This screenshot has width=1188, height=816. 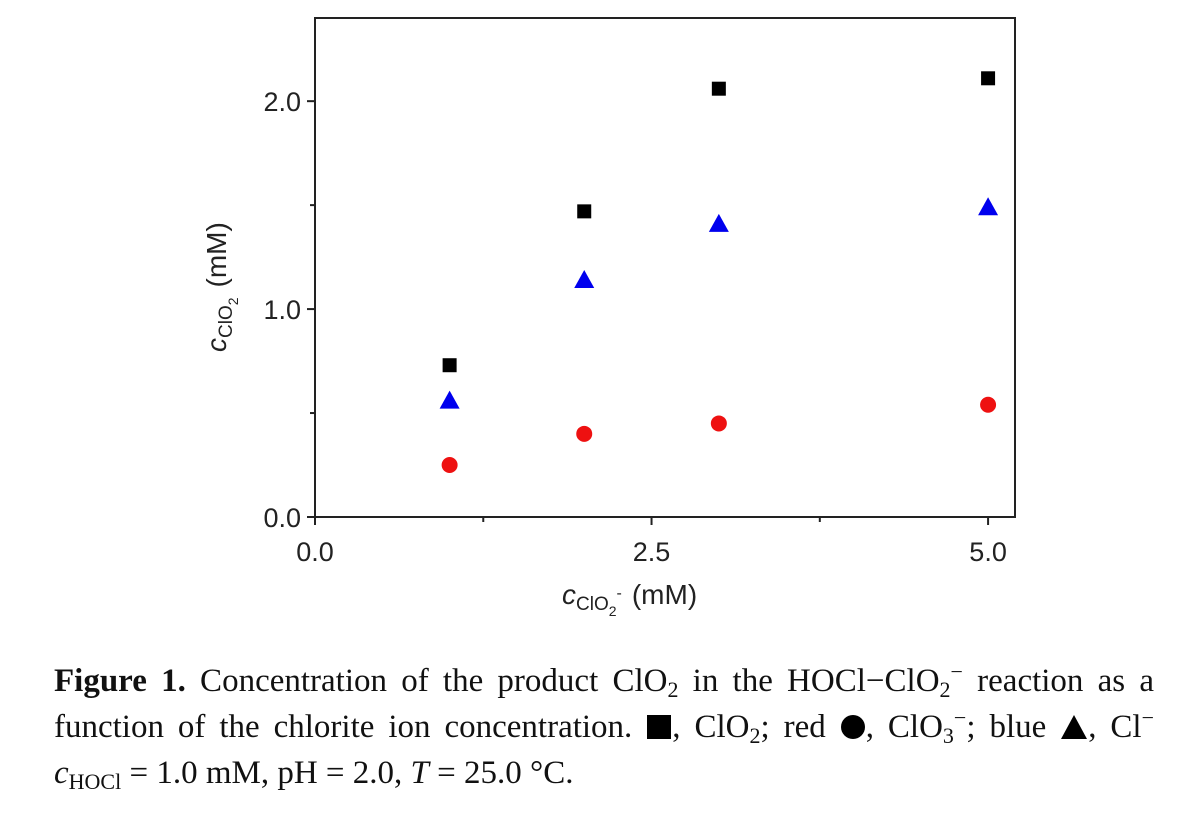 I want to click on x-tick-label: 2.5, so click(x=652, y=552).